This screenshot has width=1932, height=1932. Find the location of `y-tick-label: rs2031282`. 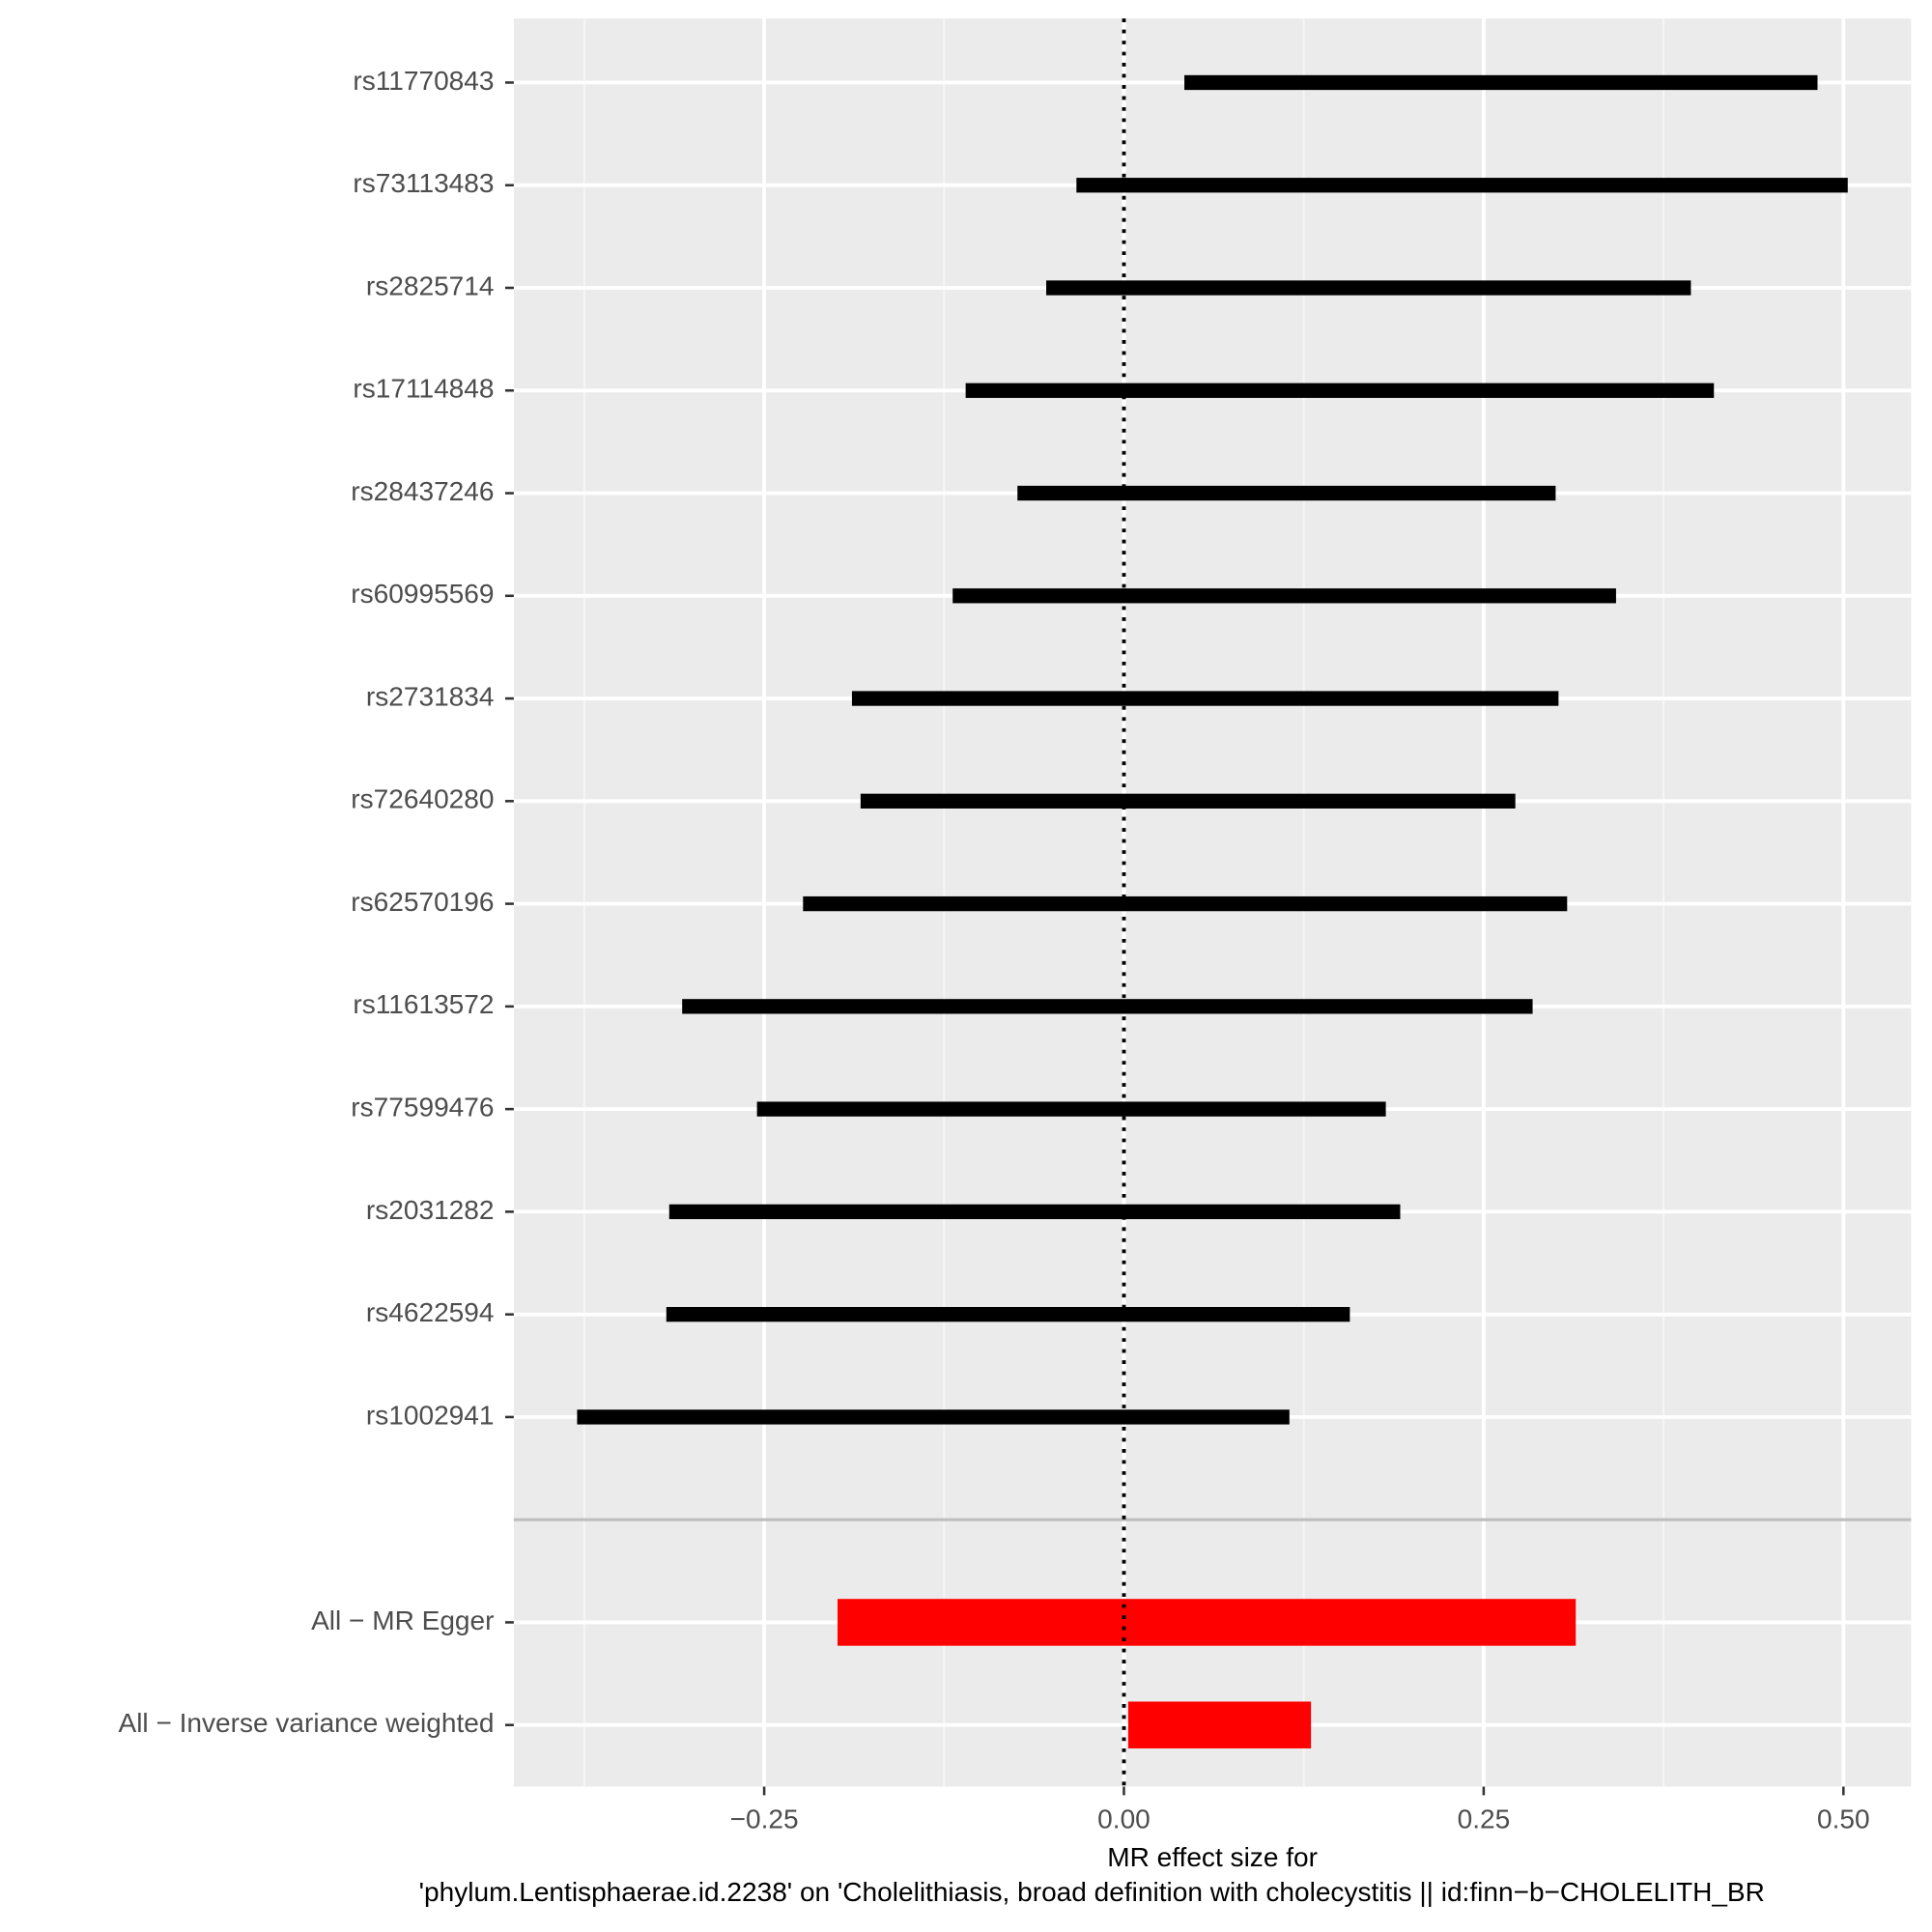

y-tick-label: rs2031282 is located at coordinates (430, 1210).